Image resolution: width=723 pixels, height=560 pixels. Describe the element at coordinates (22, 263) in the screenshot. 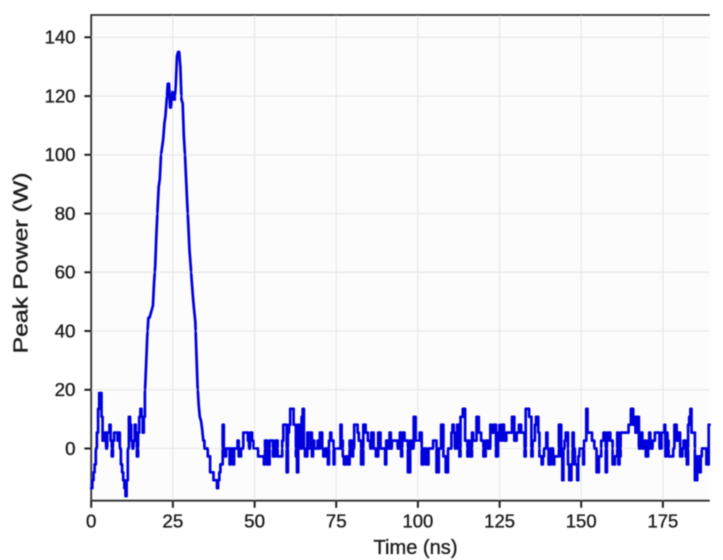

I see `svg-text: Peak Power (W)` at that location.